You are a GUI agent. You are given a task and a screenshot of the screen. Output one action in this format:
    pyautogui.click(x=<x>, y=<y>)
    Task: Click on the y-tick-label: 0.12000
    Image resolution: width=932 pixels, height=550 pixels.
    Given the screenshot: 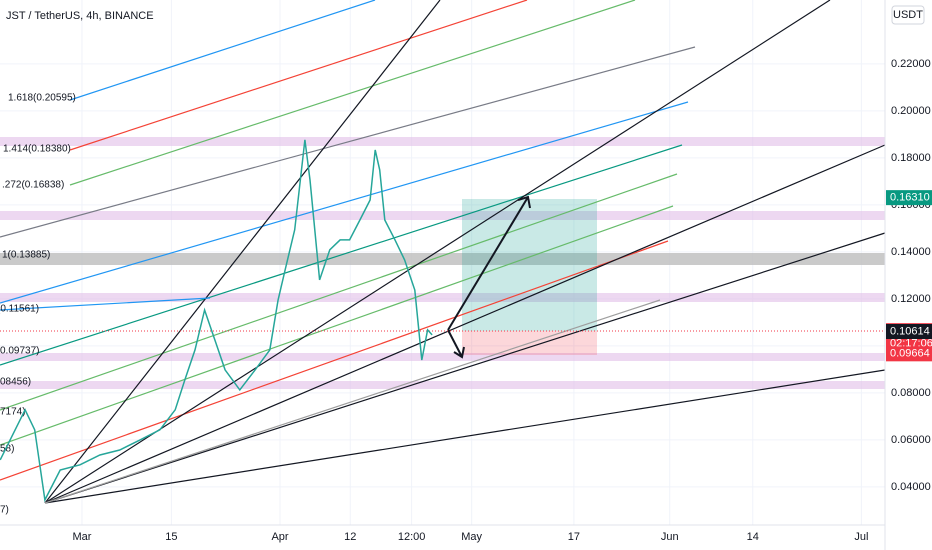 What is the action you would take?
    pyautogui.click(x=911, y=299)
    